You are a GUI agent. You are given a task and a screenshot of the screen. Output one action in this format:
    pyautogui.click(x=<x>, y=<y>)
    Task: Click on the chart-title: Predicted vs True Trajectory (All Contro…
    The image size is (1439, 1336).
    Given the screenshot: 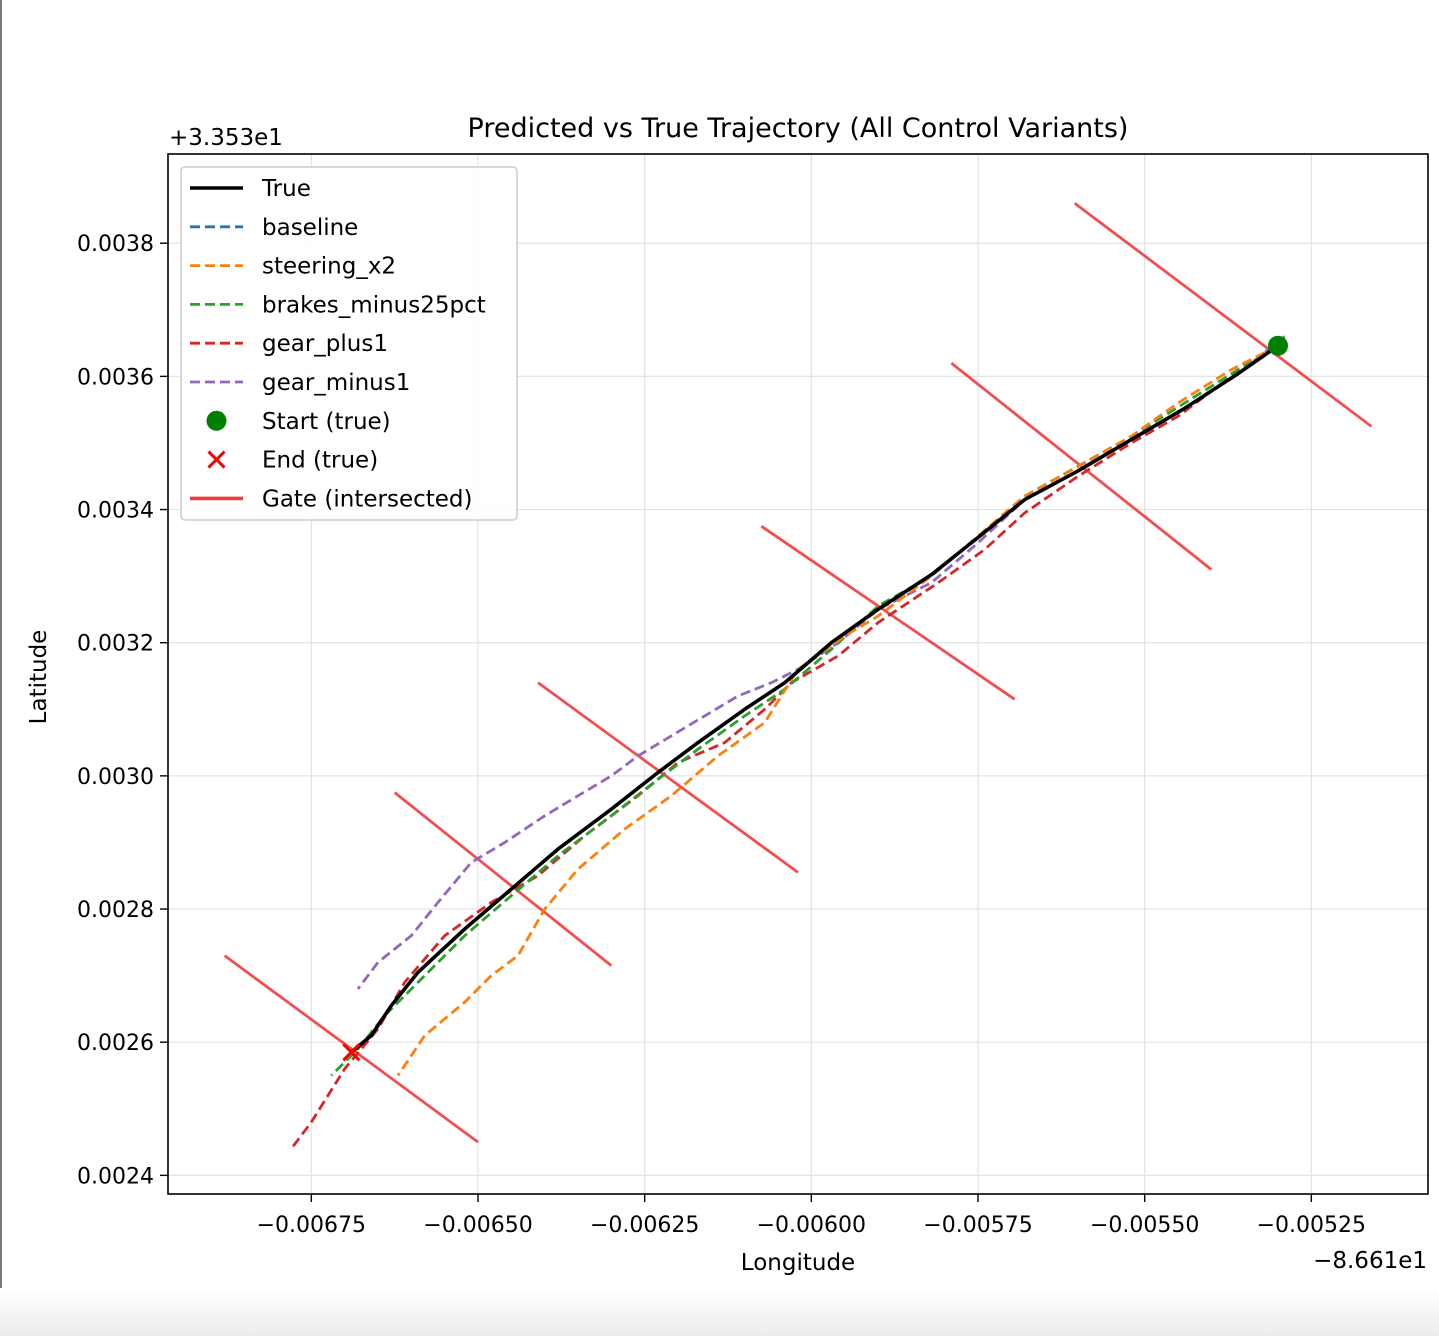 What is the action you would take?
    pyautogui.click(x=798, y=128)
    